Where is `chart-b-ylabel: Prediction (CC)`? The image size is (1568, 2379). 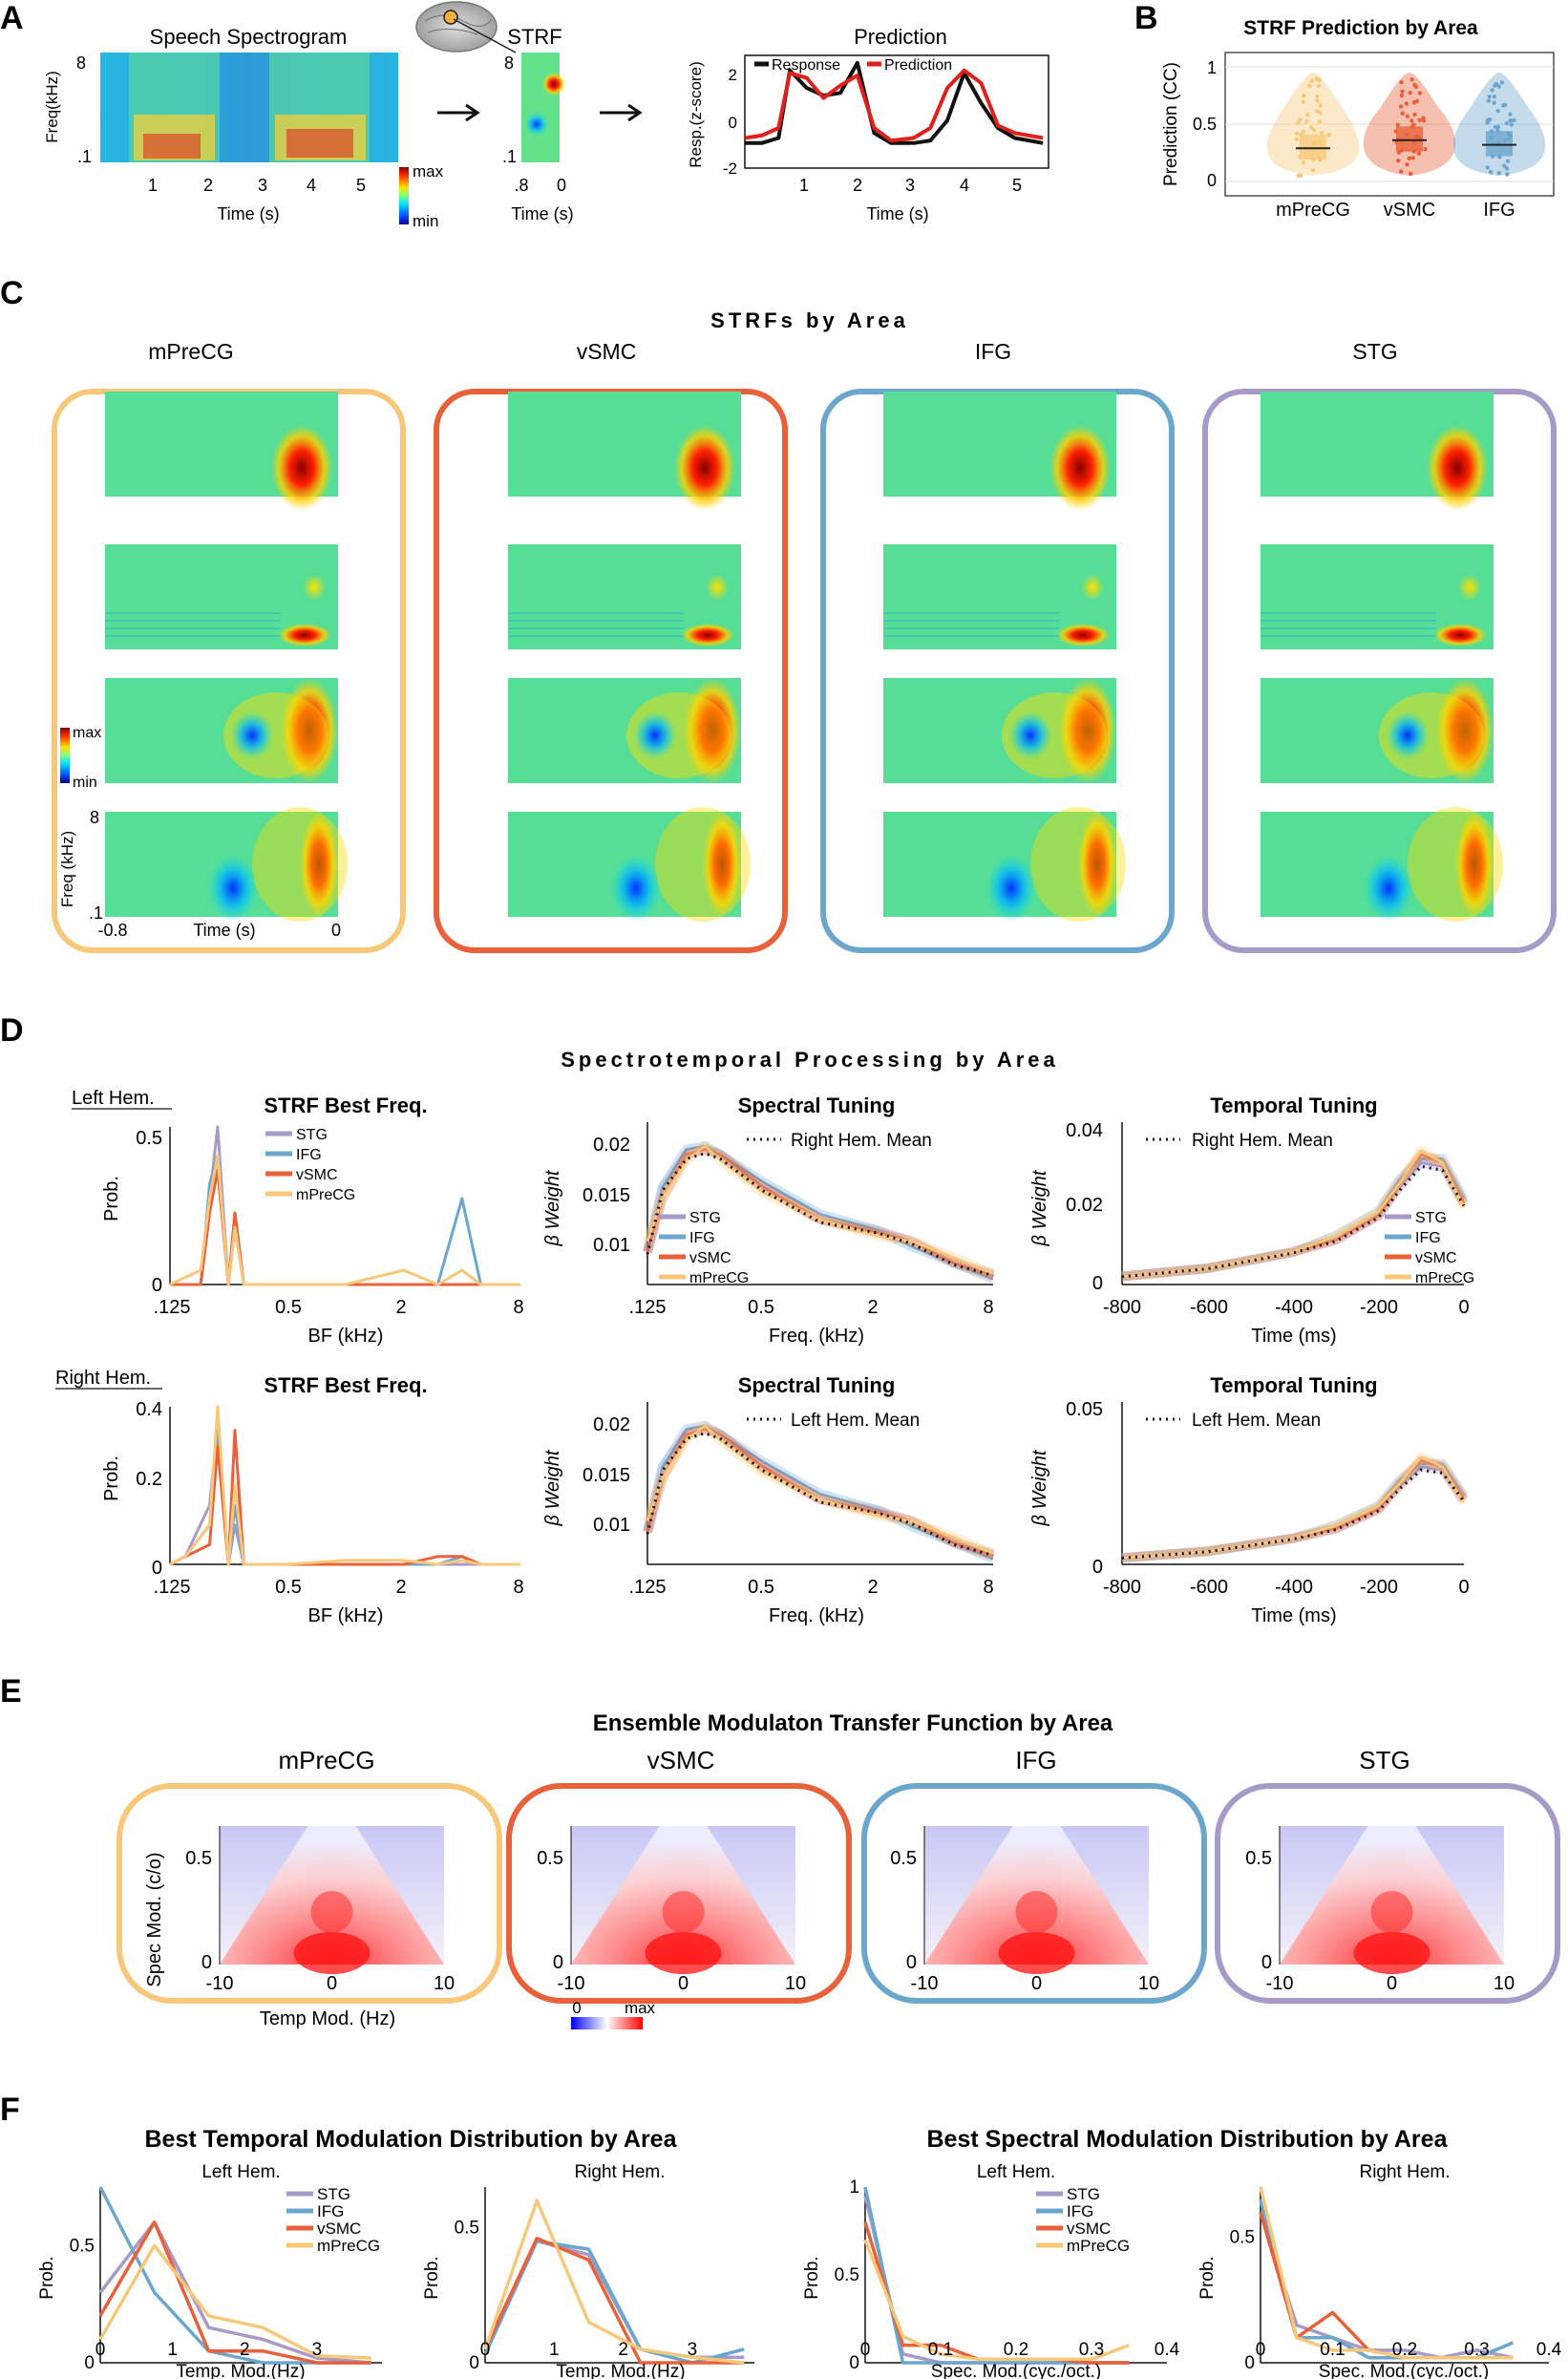
chart-b-ylabel: Prediction (CC) is located at coordinates (1171, 124).